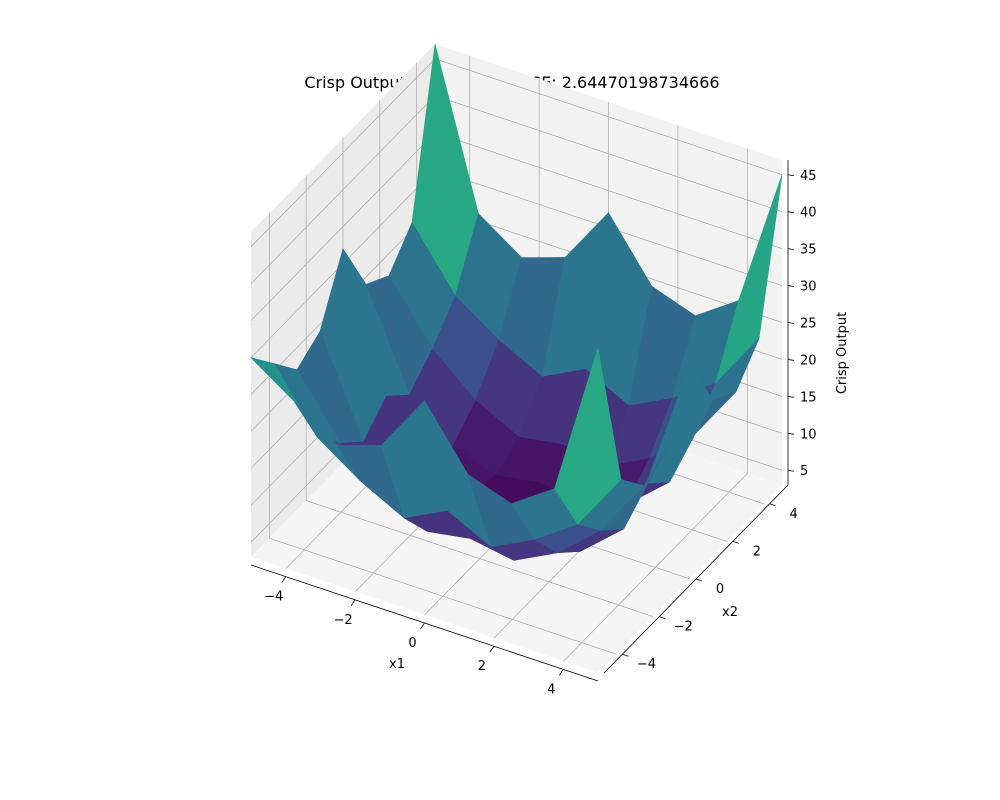 The image size is (1000, 800). What do you see at coordinates (808, 287) in the screenshot?
I see `z-tick-label: 30` at bounding box center [808, 287].